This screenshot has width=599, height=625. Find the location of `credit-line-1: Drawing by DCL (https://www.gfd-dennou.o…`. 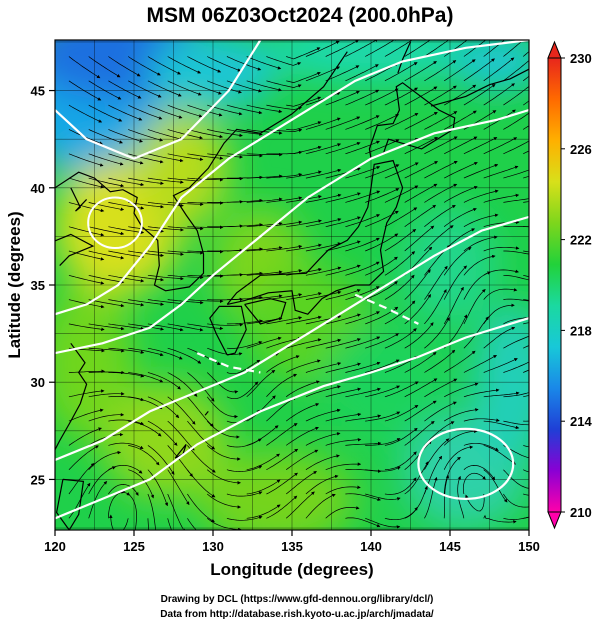

credit-line-1: Drawing by DCL (https://www.gfd-dennou.o… is located at coordinates (297, 599).